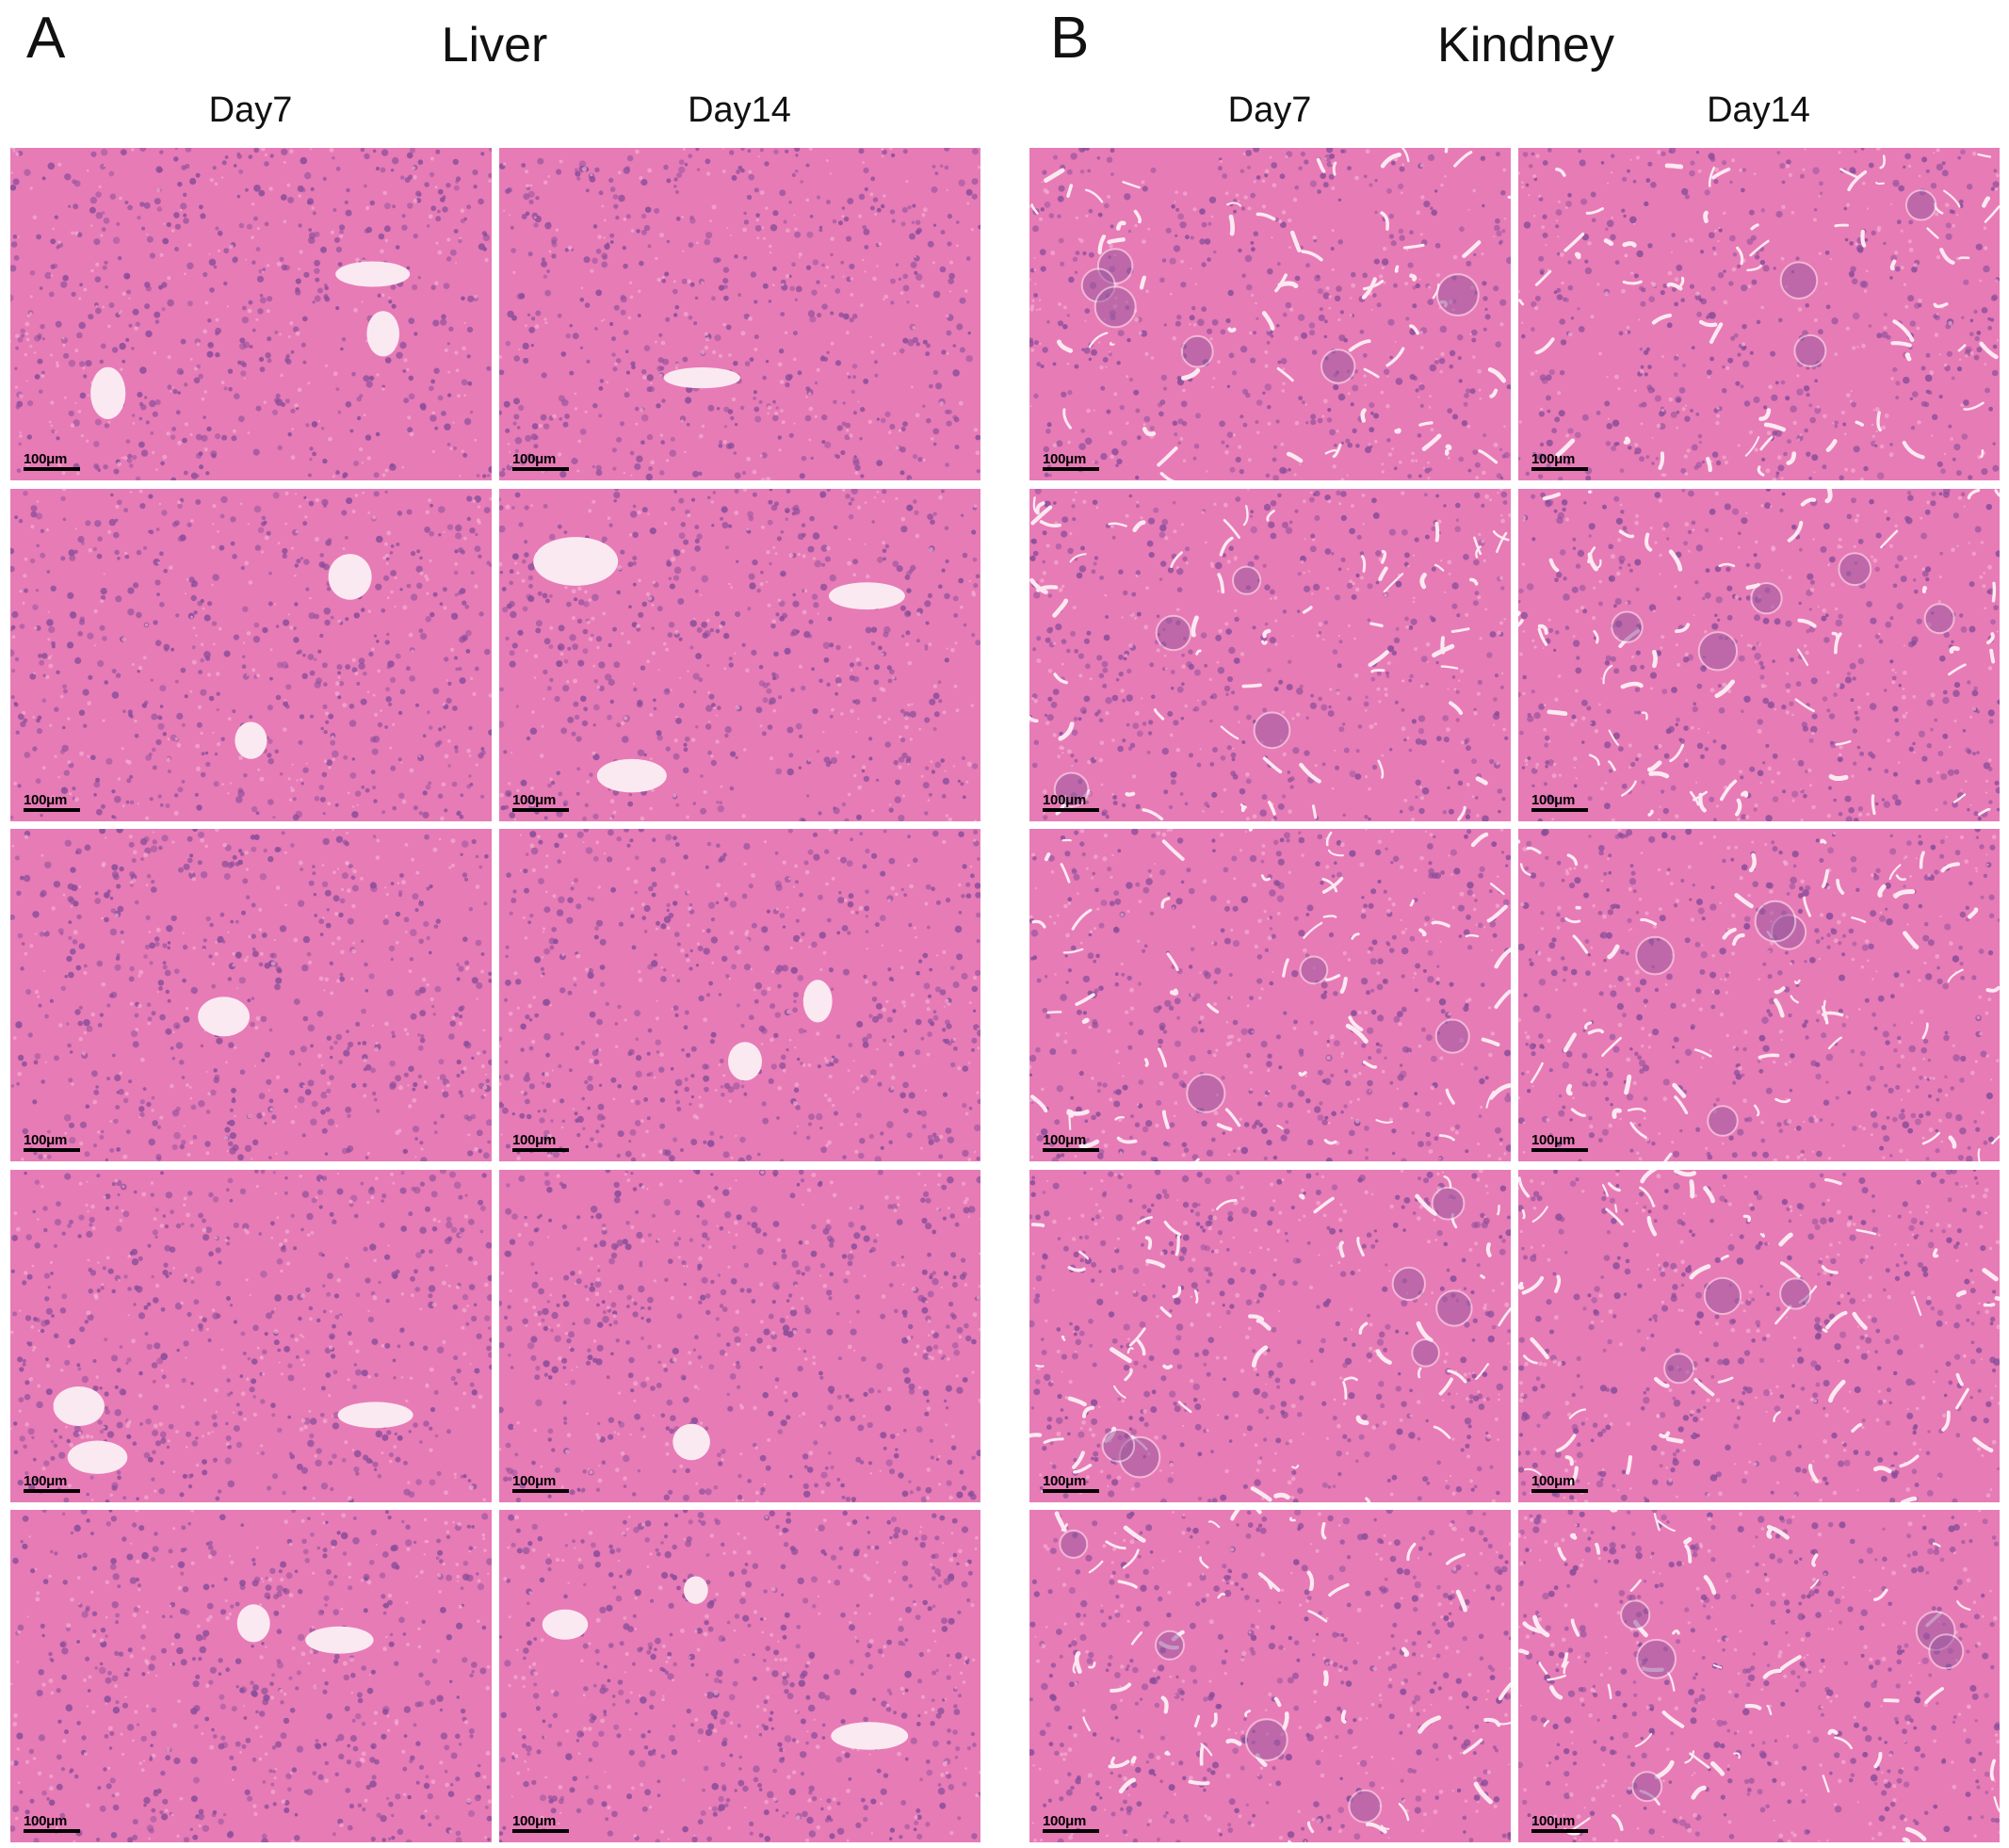 Image resolution: width=2009 pixels, height=1848 pixels. What do you see at coordinates (251, 995) in the screenshot?
I see `liver-micrograph-day7-row3: 100μm` at bounding box center [251, 995].